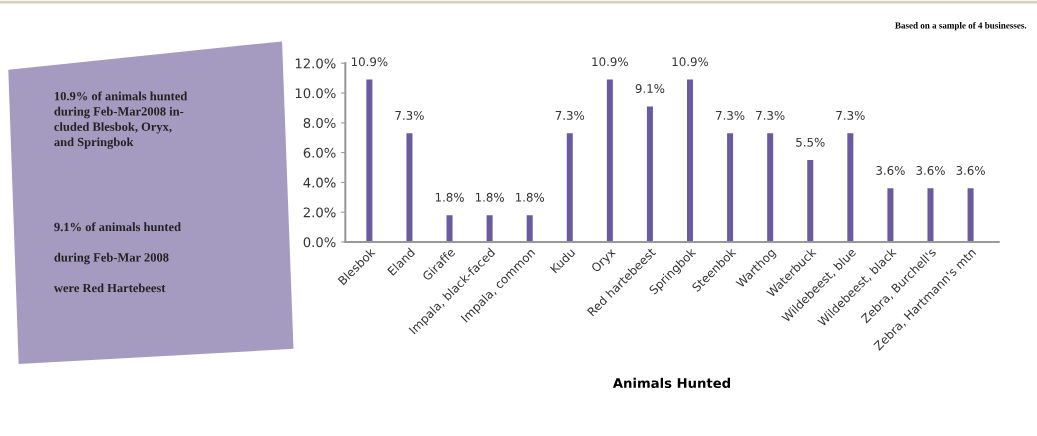 This screenshot has height=436, width=1037. Describe the element at coordinates (810, 142) in the screenshot. I see `data-label: 5.5%` at that location.